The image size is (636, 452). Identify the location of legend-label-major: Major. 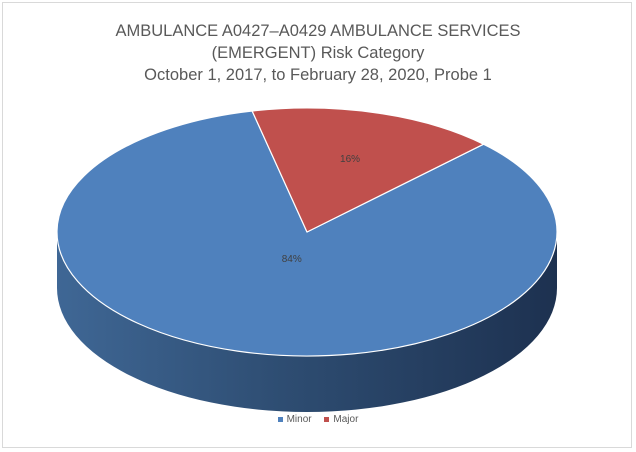
(346, 419).